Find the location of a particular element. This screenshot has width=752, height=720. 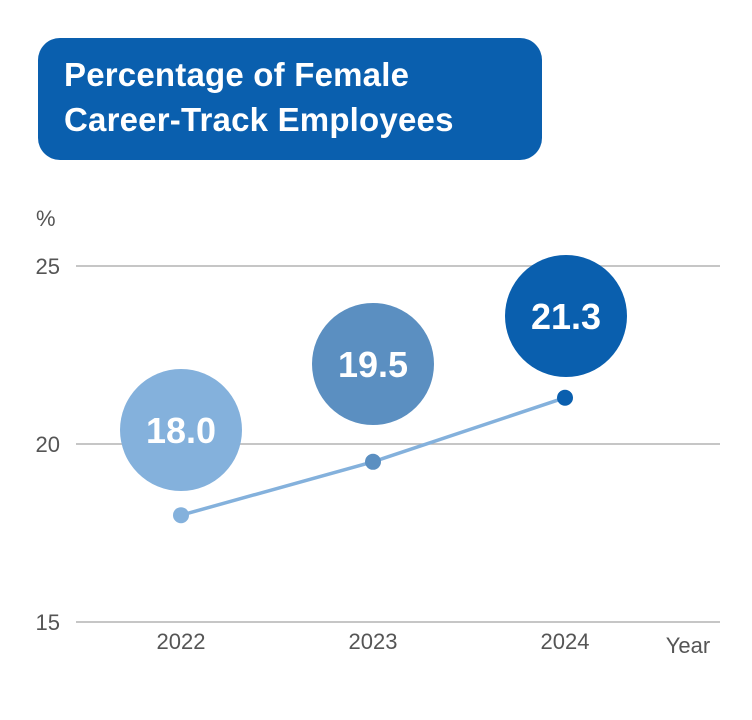

x-tick-label-2024: 2024 is located at coordinates (565, 641).